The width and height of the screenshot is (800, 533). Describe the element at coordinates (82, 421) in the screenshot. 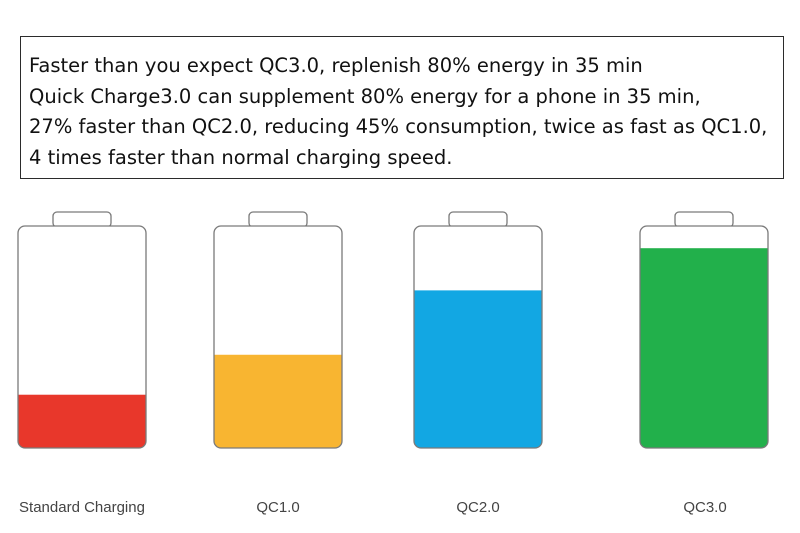

I see `battery-fill-standard-charging` at that location.